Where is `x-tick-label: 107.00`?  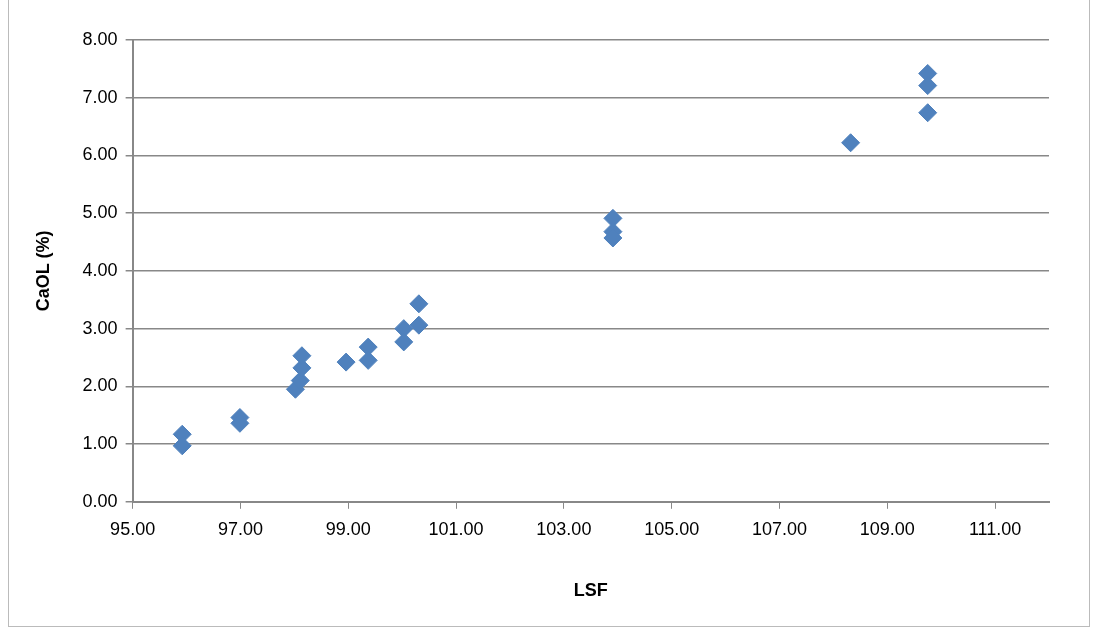
x-tick-label: 107.00 is located at coordinates (779, 528).